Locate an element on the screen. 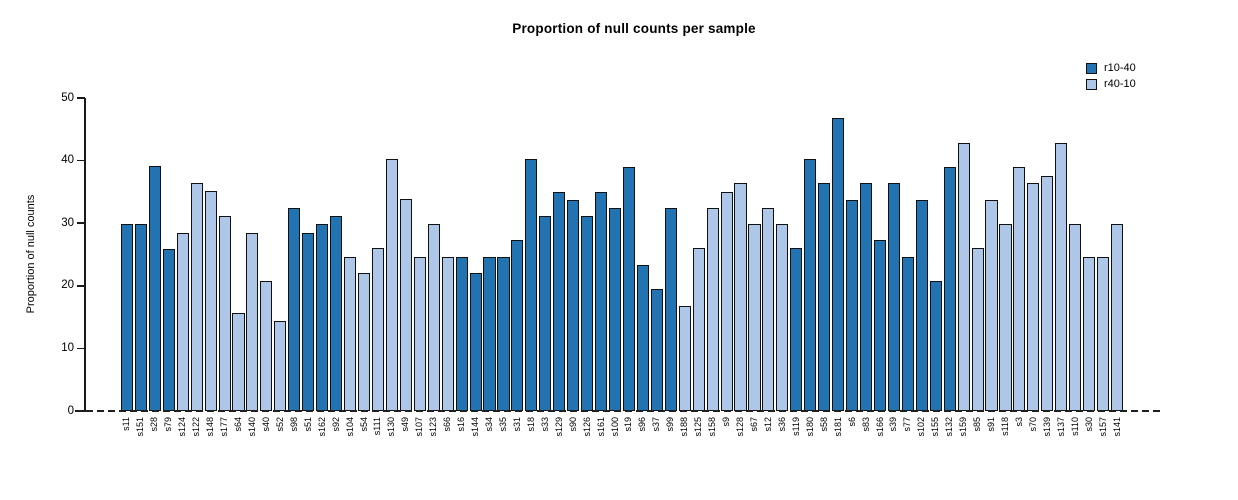  x-axis-label: s104 is located at coordinates (349, 427).